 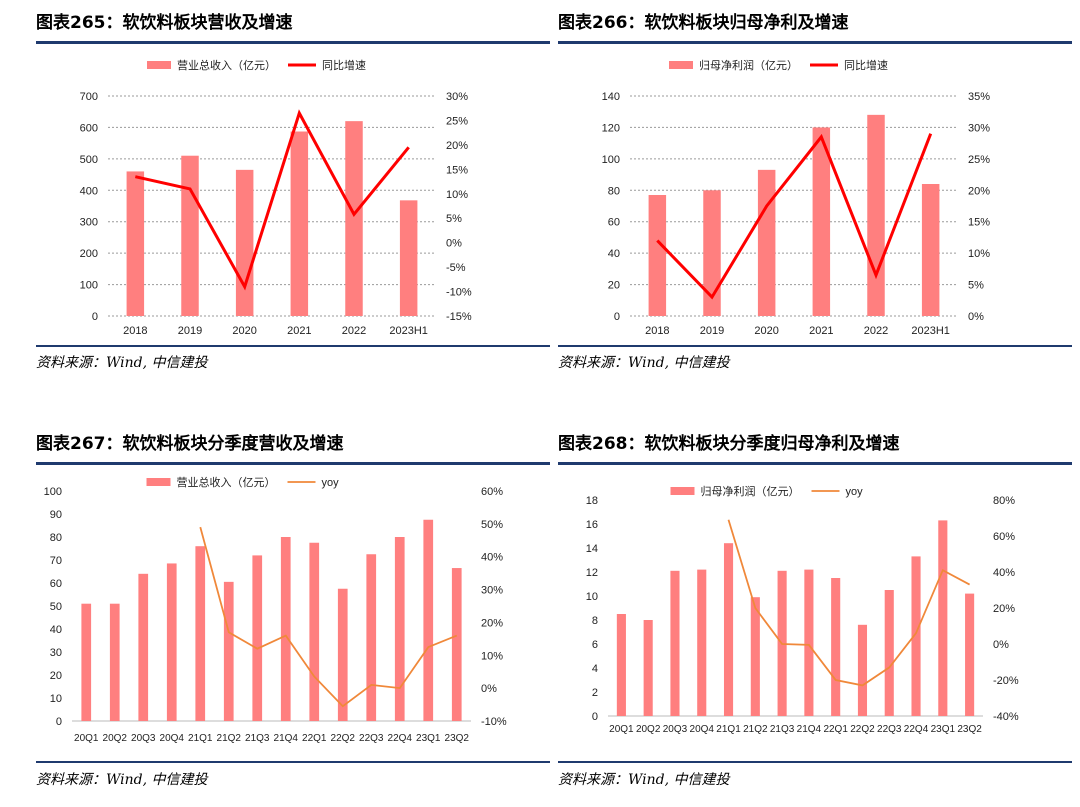 I want to click on chart-title: 图表267：软饮料板块分季度营收及增速, so click(x=190, y=444).